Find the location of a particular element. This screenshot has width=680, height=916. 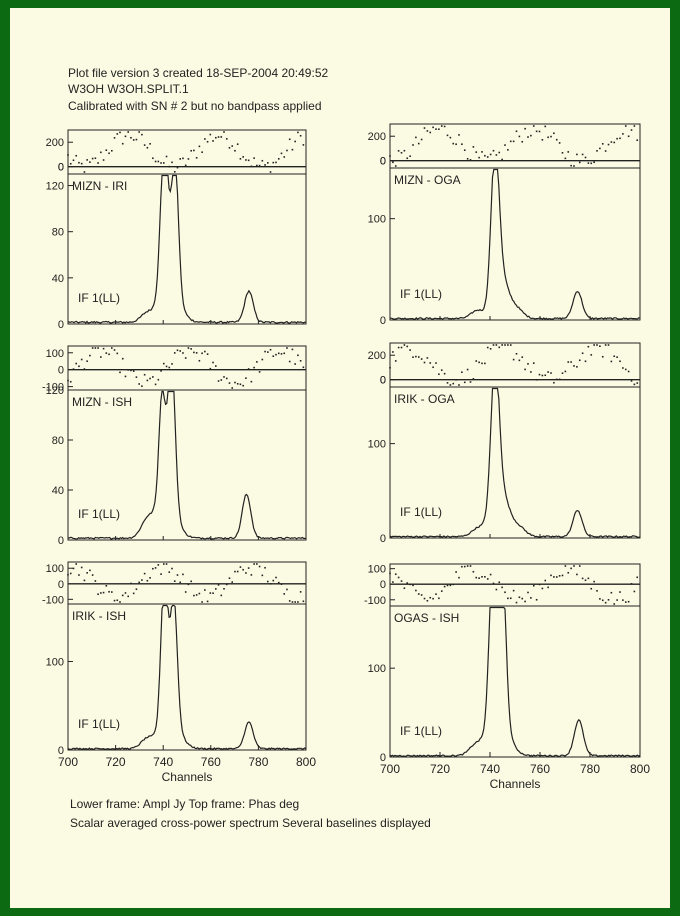

amplitude-tick-label: 100 is located at coordinates (377, 220).